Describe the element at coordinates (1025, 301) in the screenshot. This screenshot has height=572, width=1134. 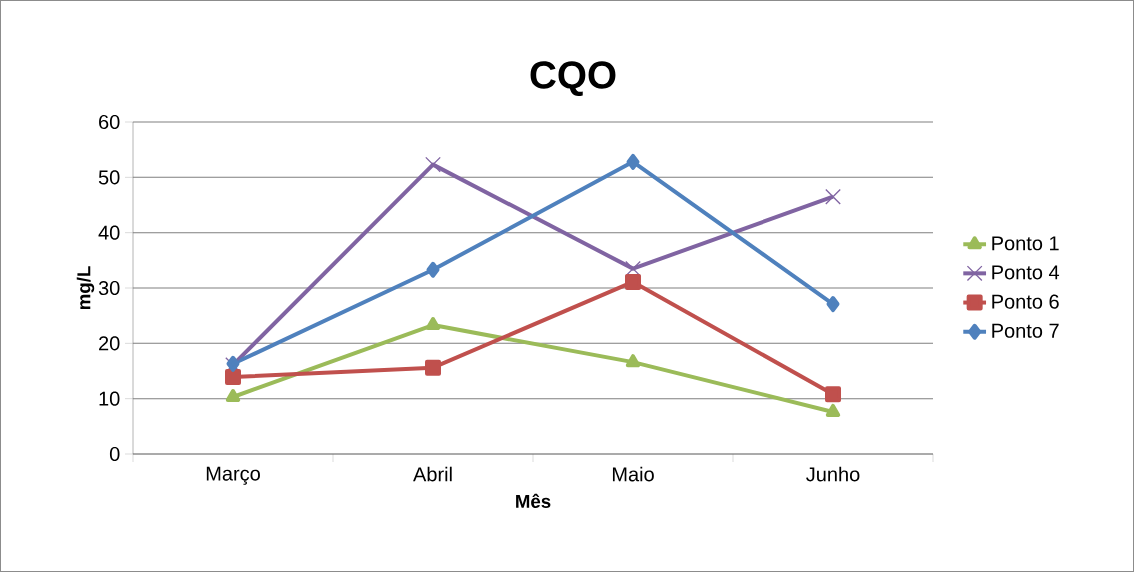
I see `legend-label: Ponto 6` at that location.